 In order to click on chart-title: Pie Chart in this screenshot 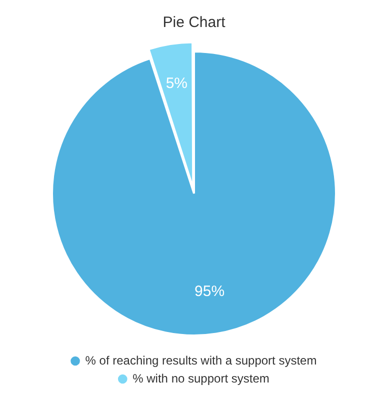, I will do `click(194, 23)`.